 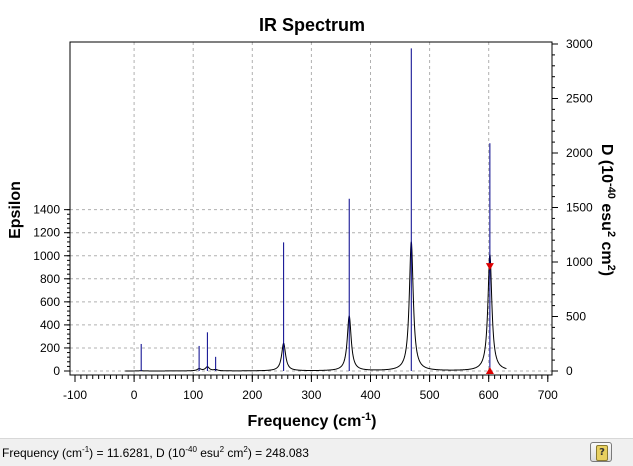 What do you see at coordinates (430, 395) in the screenshot?
I see `x-tick-label: 500` at bounding box center [430, 395].